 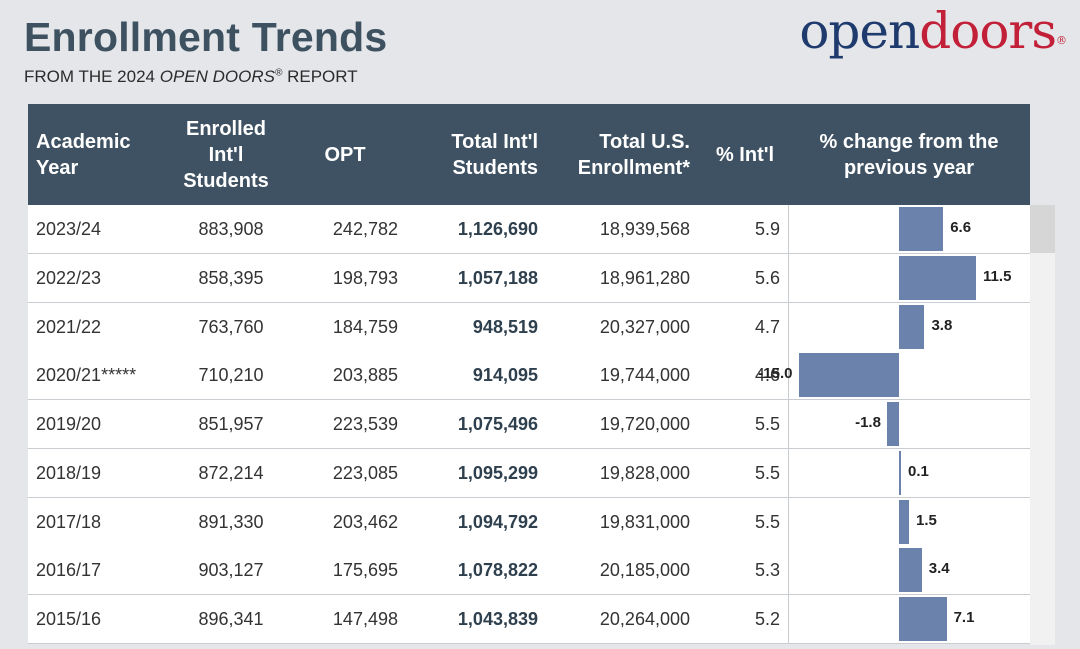 What do you see at coordinates (497, 521) in the screenshot?
I see `cell-total-intl: 1,094,792` at bounding box center [497, 521].